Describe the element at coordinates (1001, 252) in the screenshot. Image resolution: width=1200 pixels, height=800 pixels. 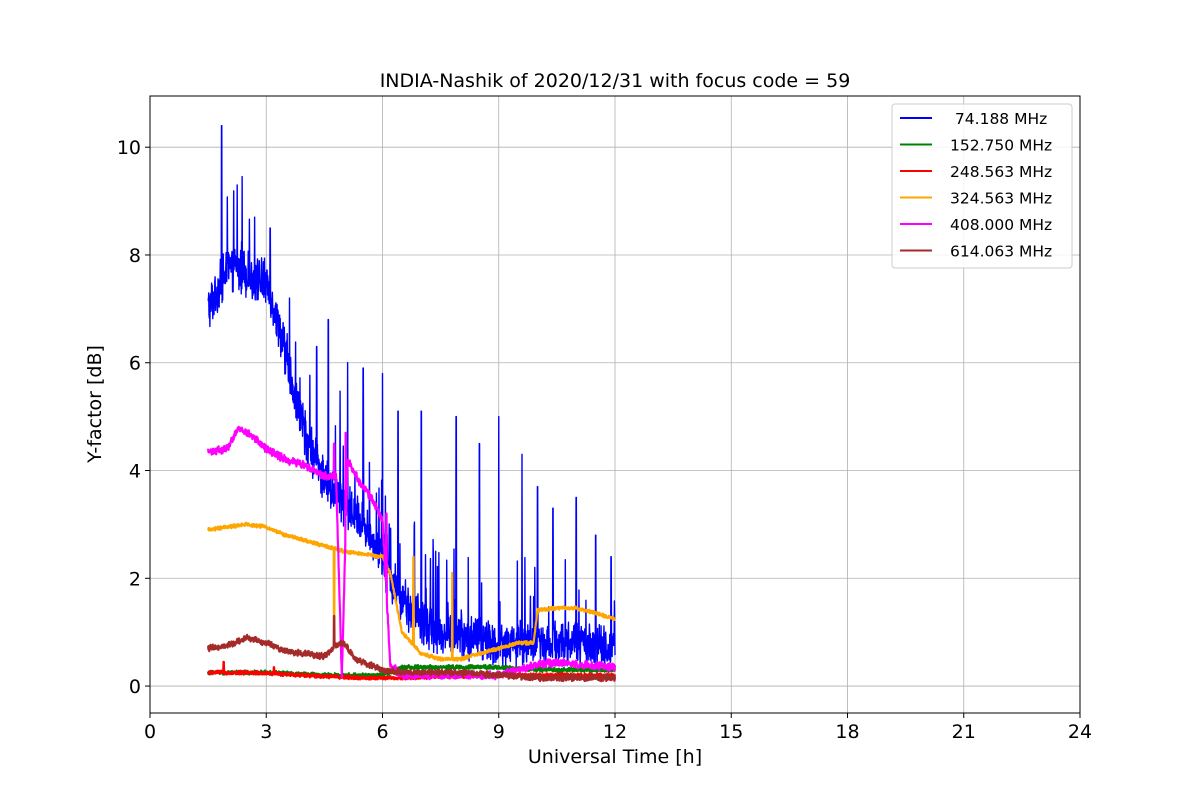
I see `legend-entry-label: 614.063 MHz` at that location.